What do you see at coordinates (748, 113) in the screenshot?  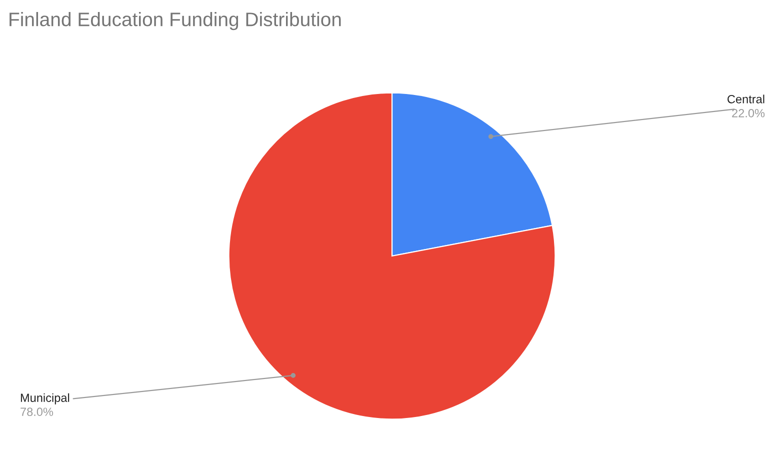 I see `data-label: 22.0%` at bounding box center [748, 113].